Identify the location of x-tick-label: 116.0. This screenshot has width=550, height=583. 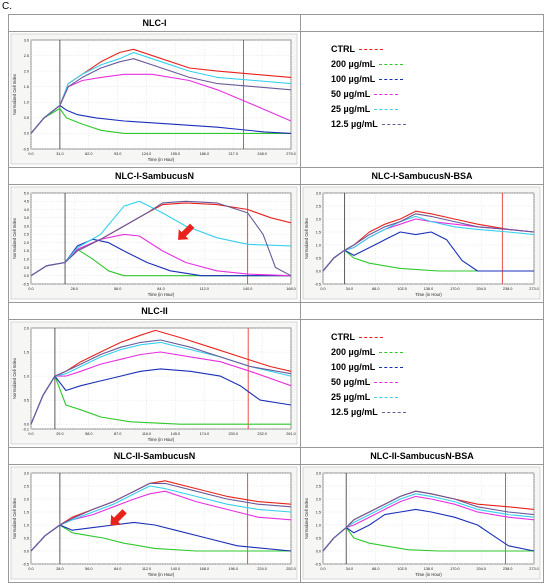
(146, 434).